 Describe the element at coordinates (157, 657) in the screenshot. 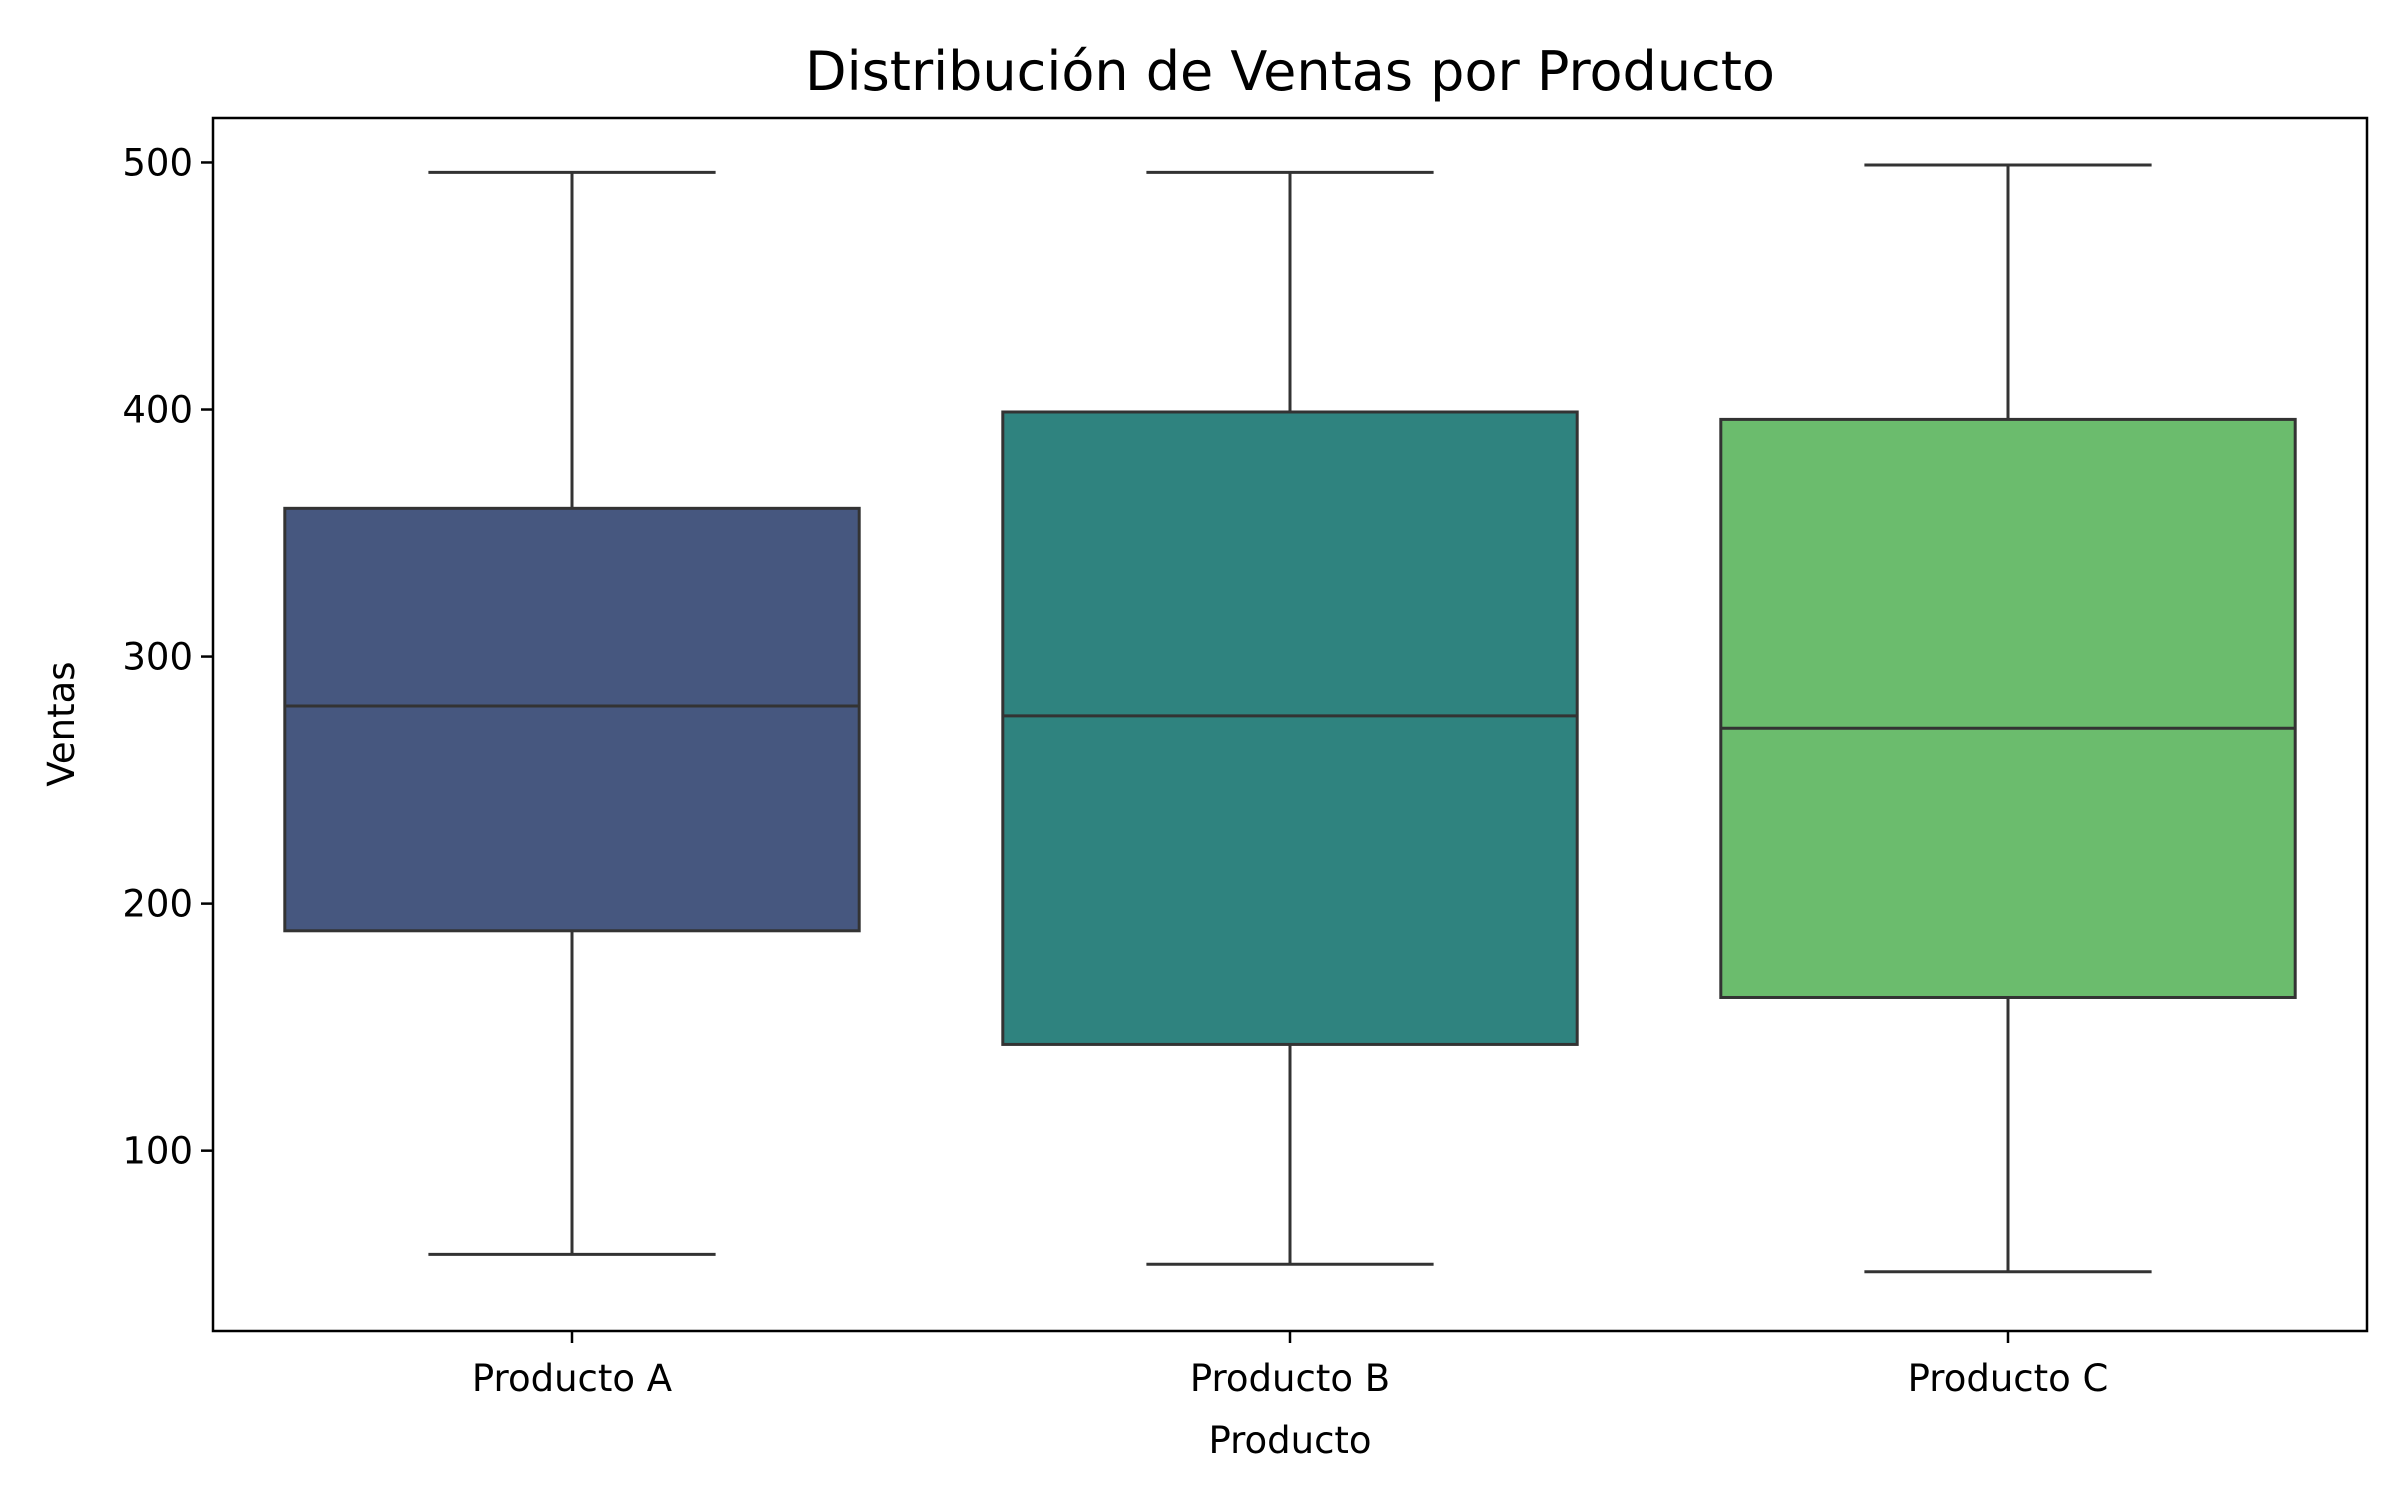

I see `y-tick-label: 300` at that location.